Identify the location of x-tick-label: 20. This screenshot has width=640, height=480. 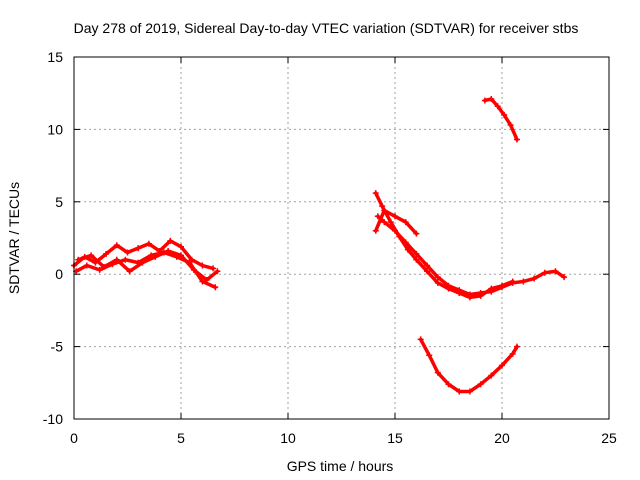
(502, 438).